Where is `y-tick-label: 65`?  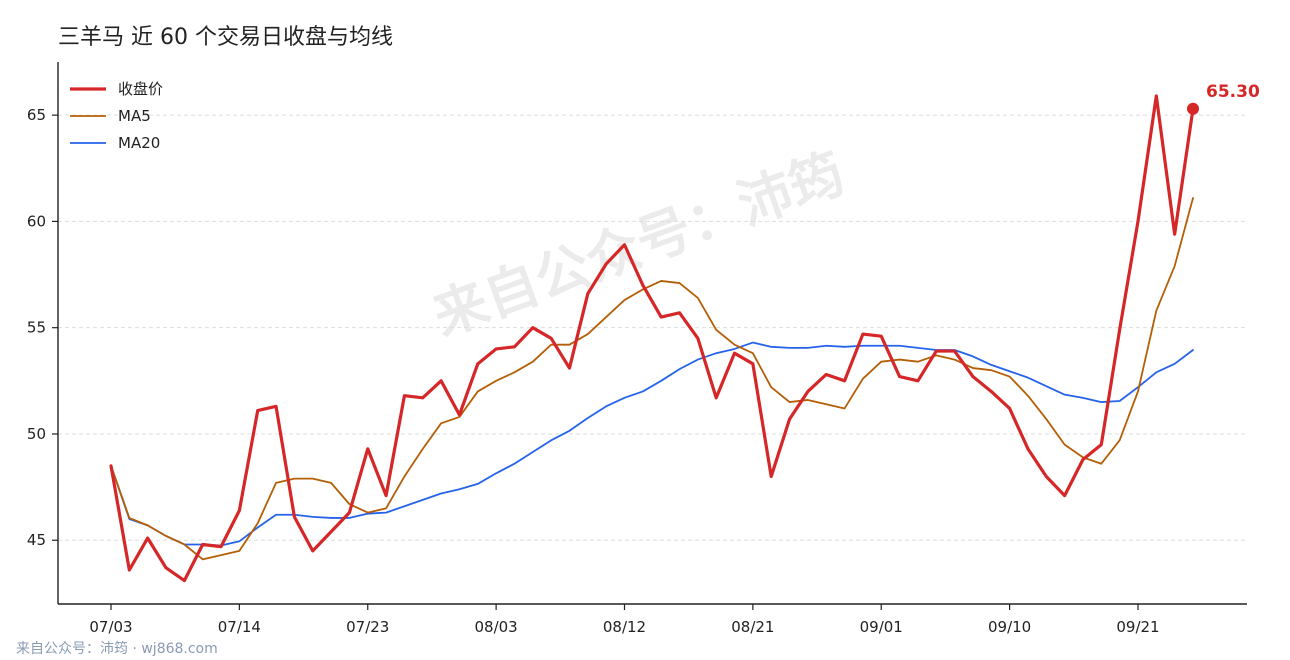 y-tick-label: 65 is located at coordinates (36, 115).